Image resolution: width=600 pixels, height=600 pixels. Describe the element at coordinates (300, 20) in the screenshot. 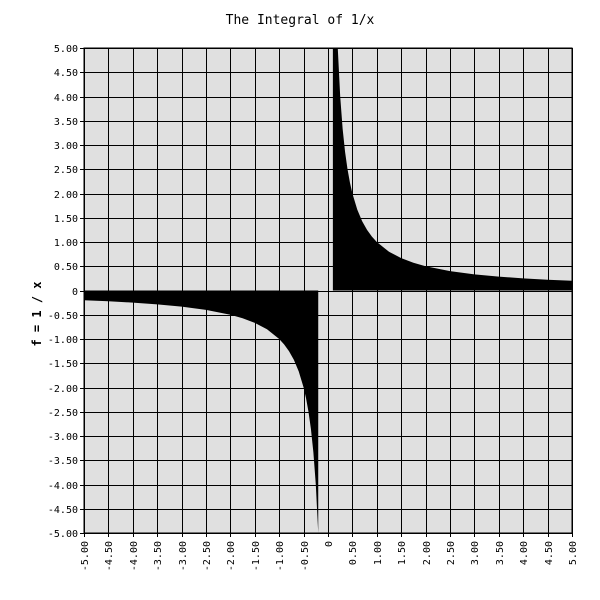

I see `chart-title: The Integral of 1/x` at that location.